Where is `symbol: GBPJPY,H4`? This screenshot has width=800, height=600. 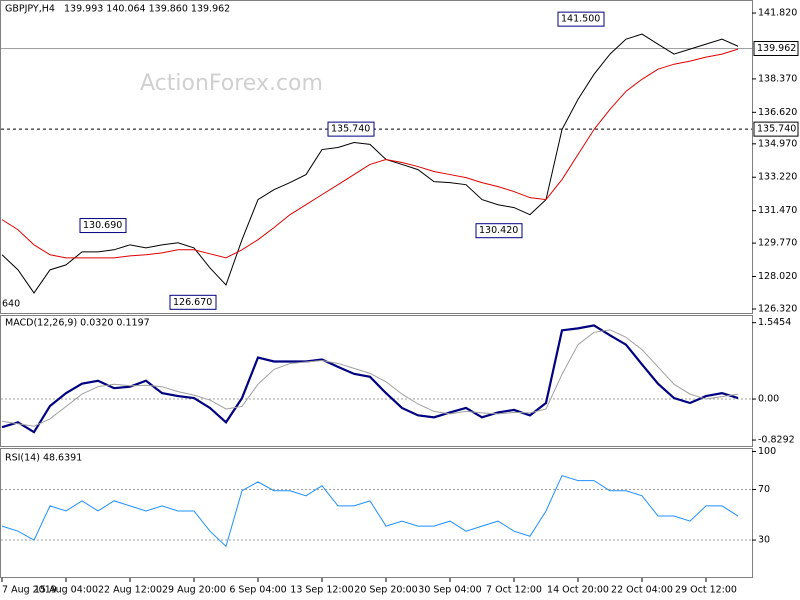 symbol: GBPJPY,H4 is located at coordinates (30, 9).